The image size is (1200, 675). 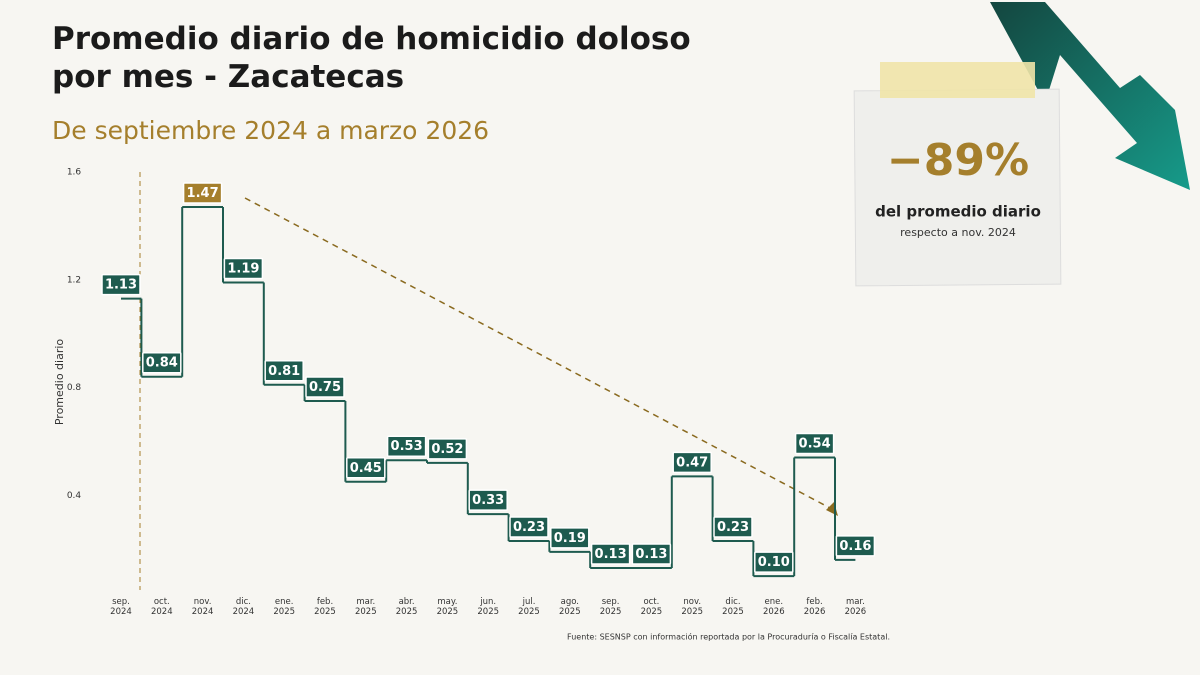 I want to click on value-label: 0.19, so click(x=570, y=538).